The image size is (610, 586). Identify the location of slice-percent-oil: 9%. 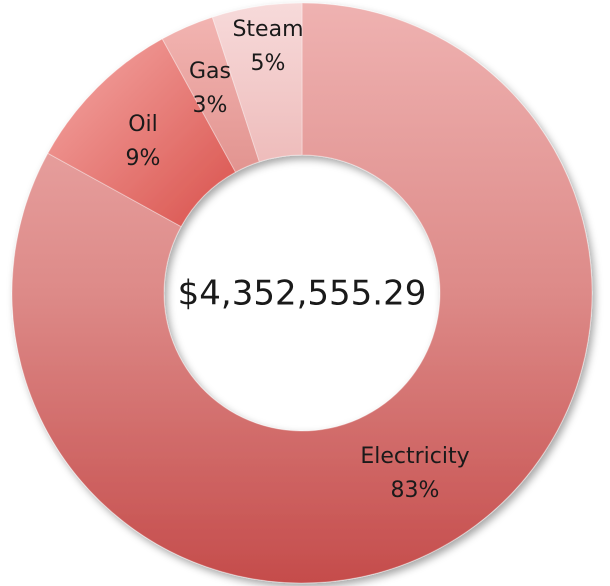
(143, 158).